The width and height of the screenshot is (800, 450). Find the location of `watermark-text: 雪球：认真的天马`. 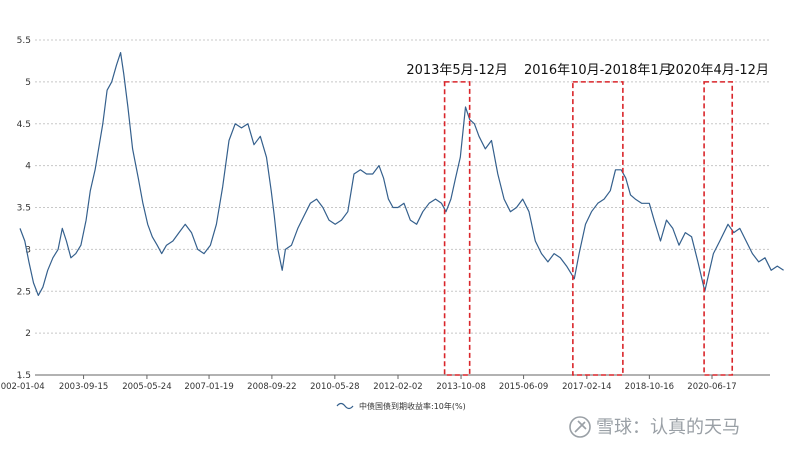

watermark-text: 雪球：认真的天马 is located at coordinates (668, 427).